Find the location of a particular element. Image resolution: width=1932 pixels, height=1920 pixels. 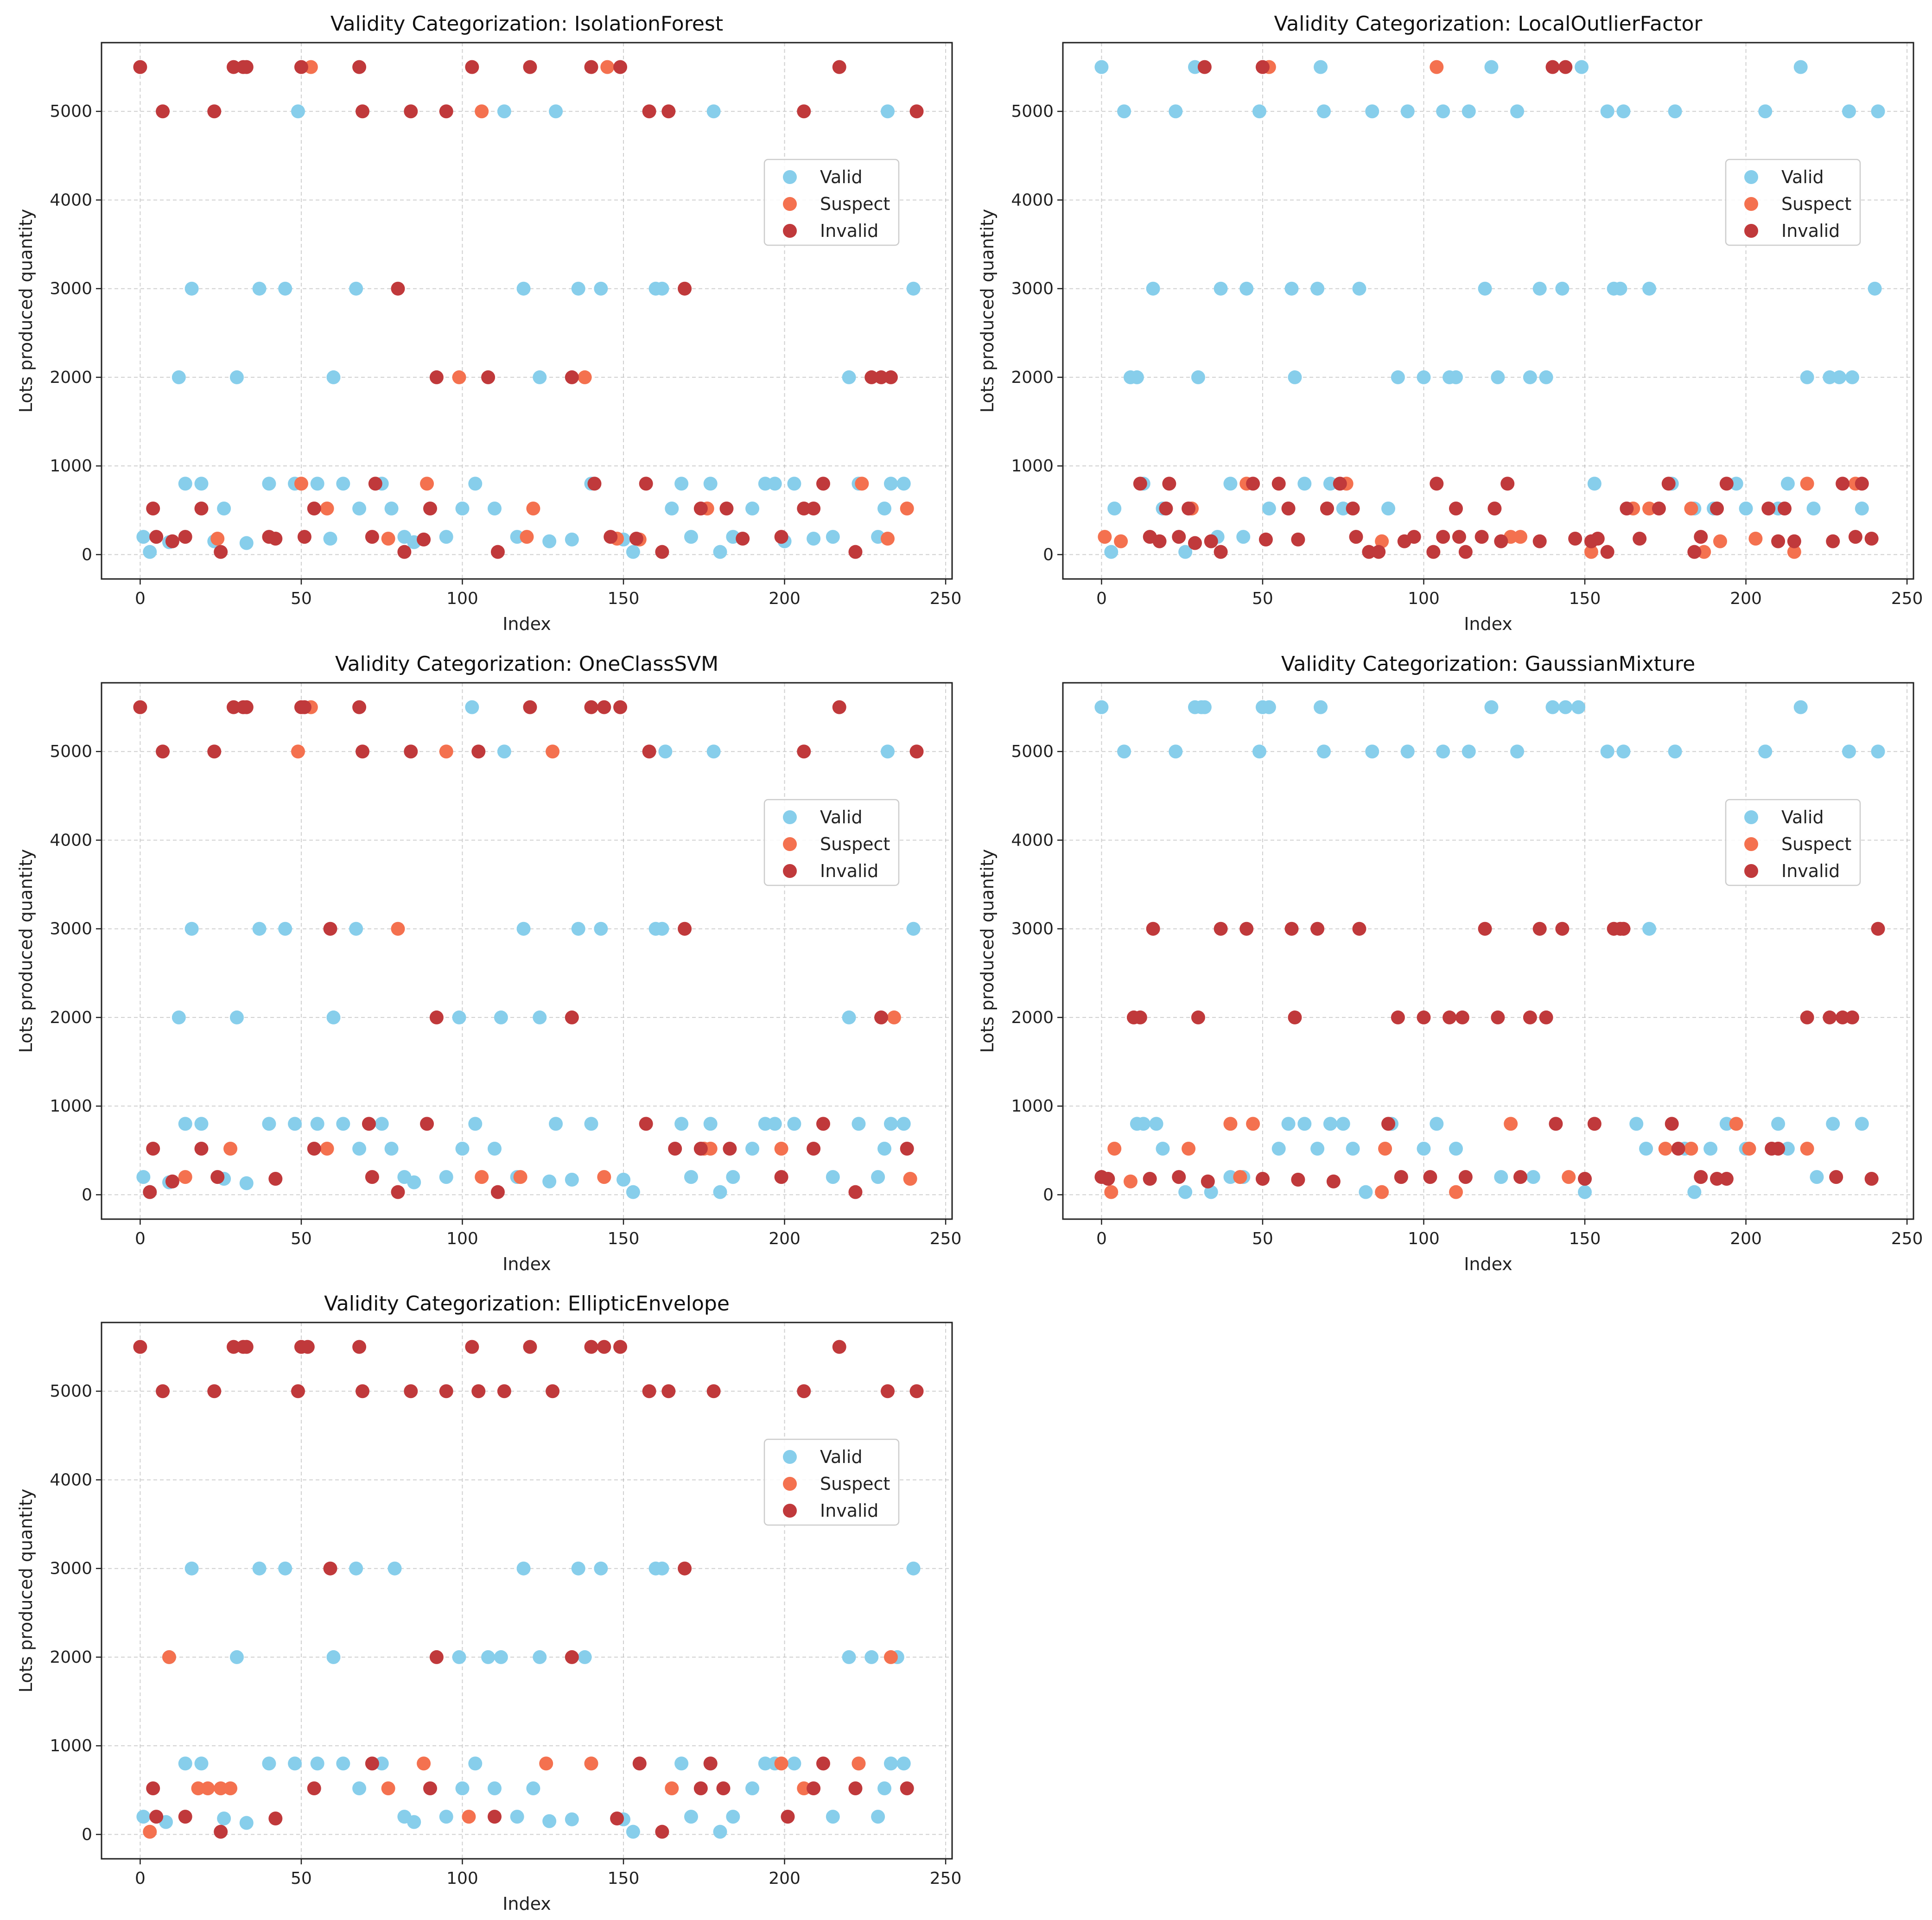

y-tick-label: 2000 is located at coordinates (71, 1017).